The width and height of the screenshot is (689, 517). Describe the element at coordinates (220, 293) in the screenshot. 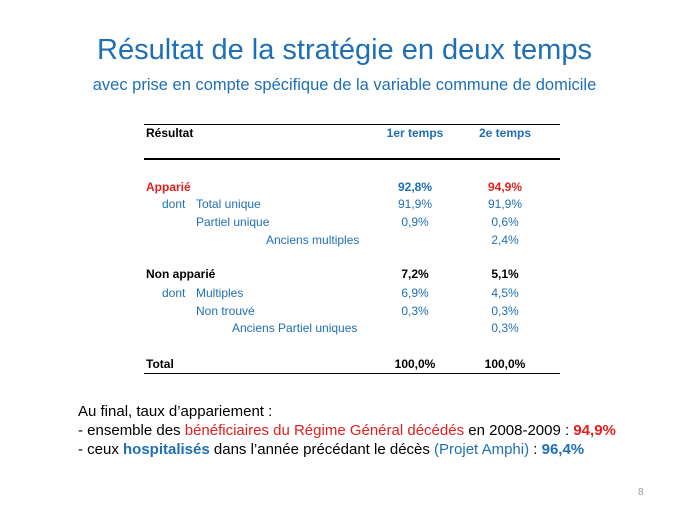

I see `row-label-multiples: Multiples` at that location.